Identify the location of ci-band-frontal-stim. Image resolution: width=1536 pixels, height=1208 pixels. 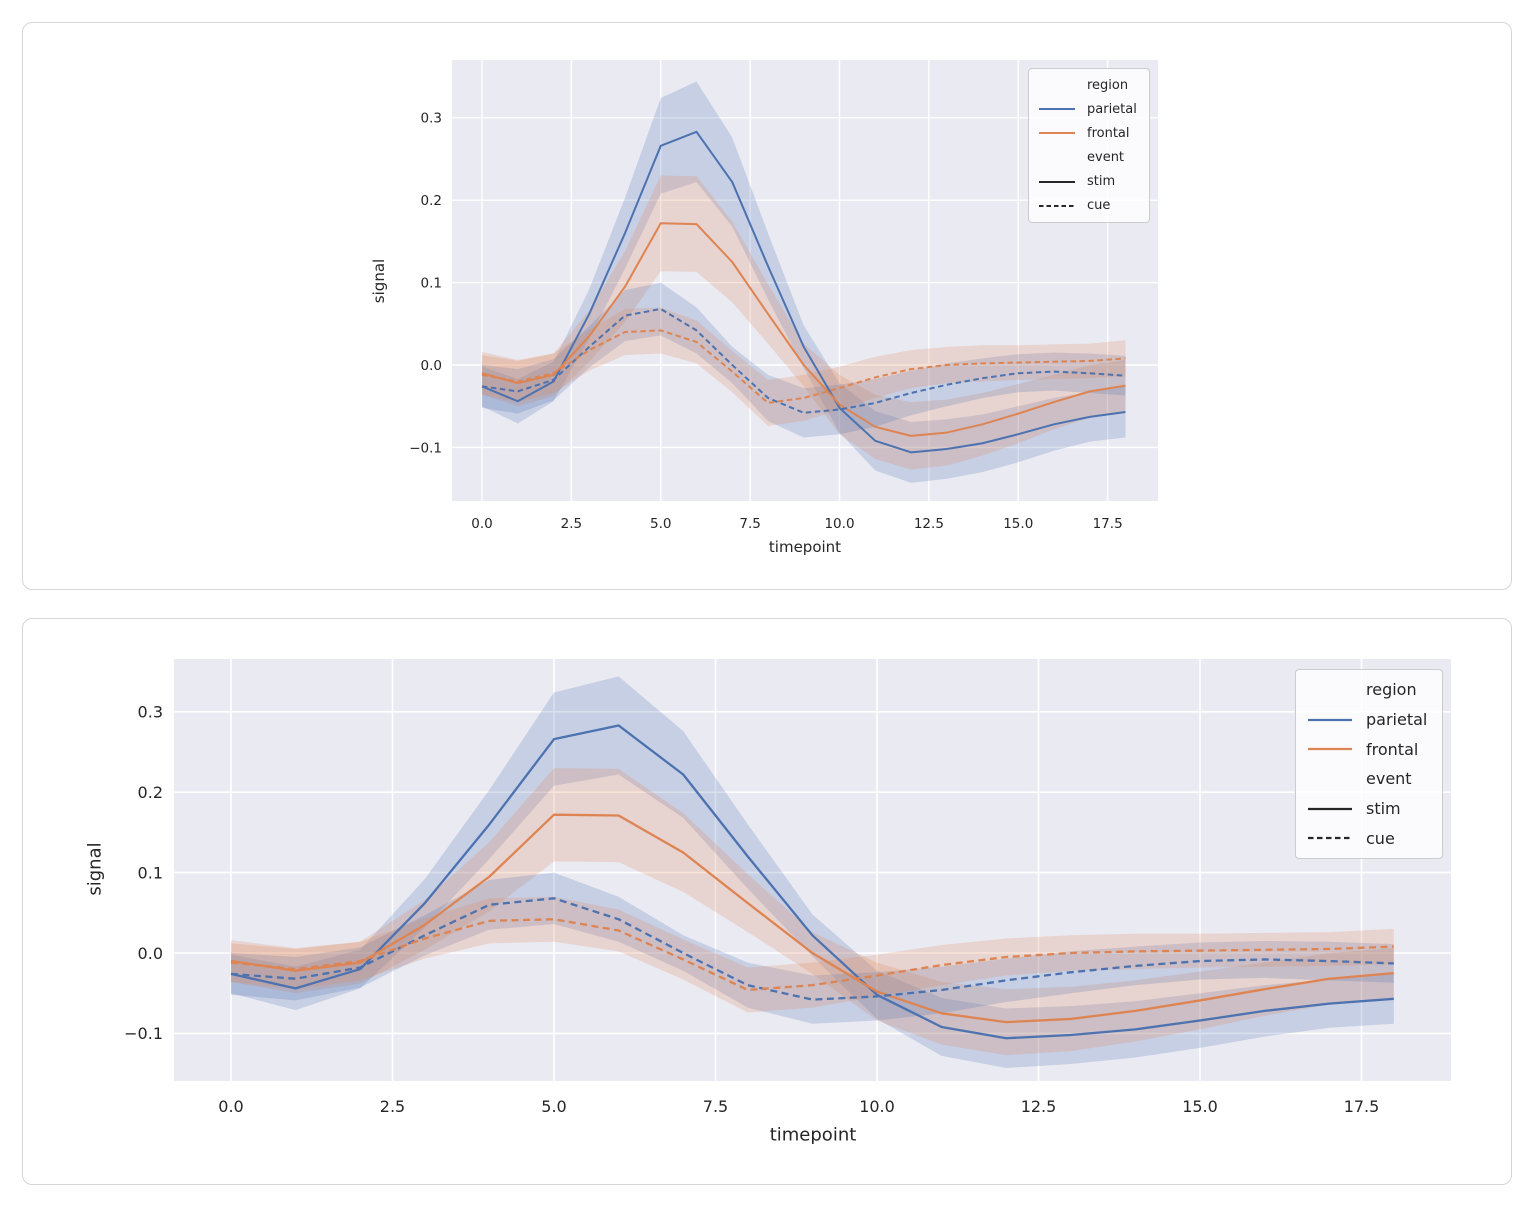
(804, 322).